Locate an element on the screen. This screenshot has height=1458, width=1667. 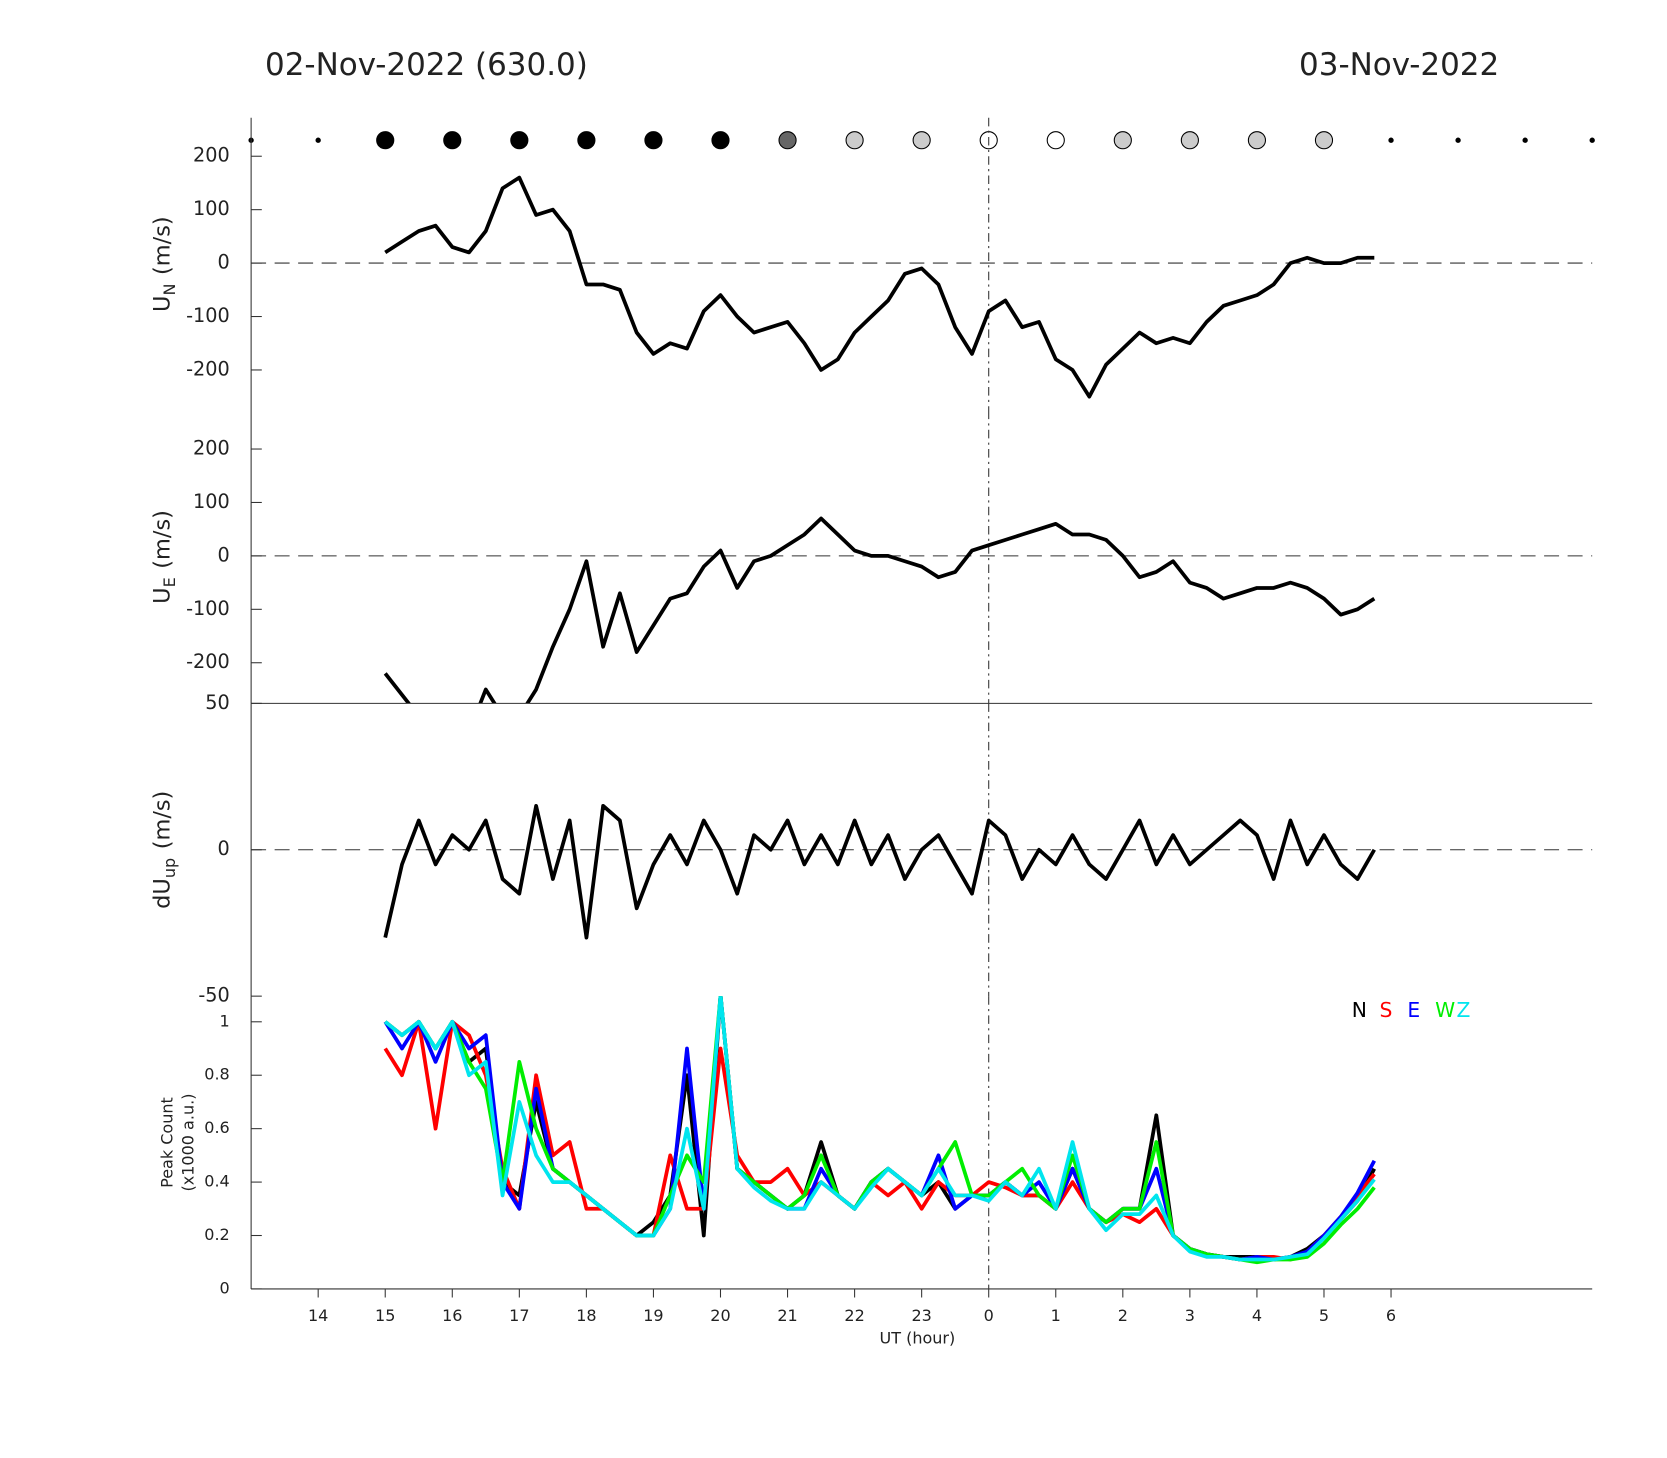
x-tick-label: 16 is located at coordinates (452, 1315).